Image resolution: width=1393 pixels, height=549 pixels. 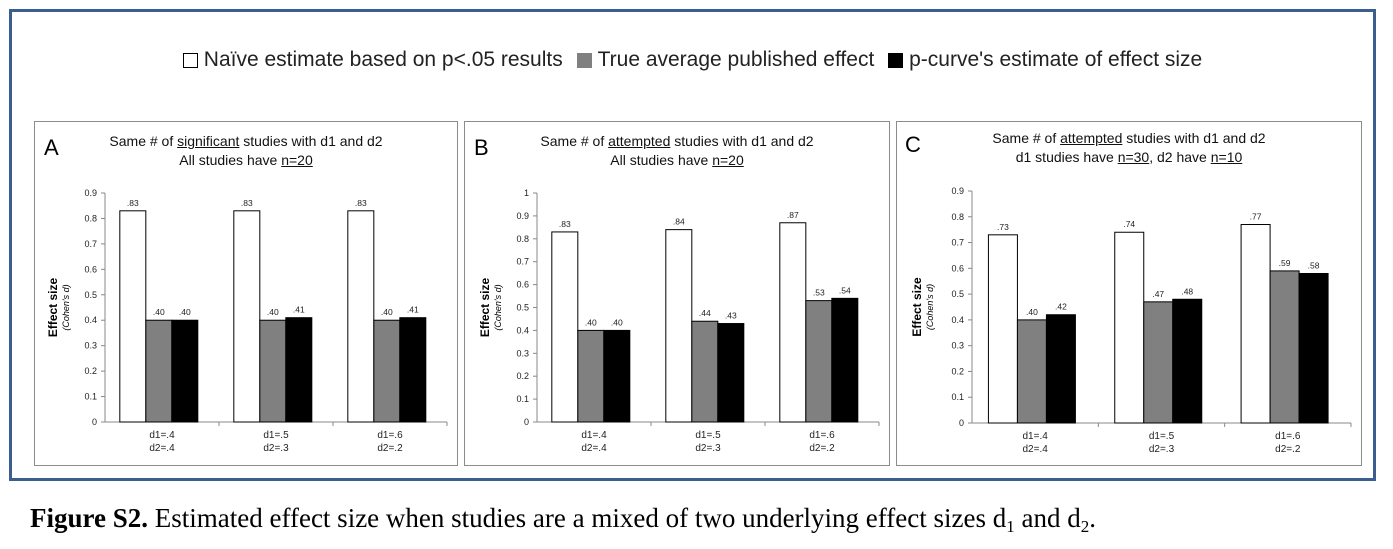 What do you see at coordinates (1133, 157) in the screenshot?
I see `underlined-text: n=30` at bounding box center [1133, 157].